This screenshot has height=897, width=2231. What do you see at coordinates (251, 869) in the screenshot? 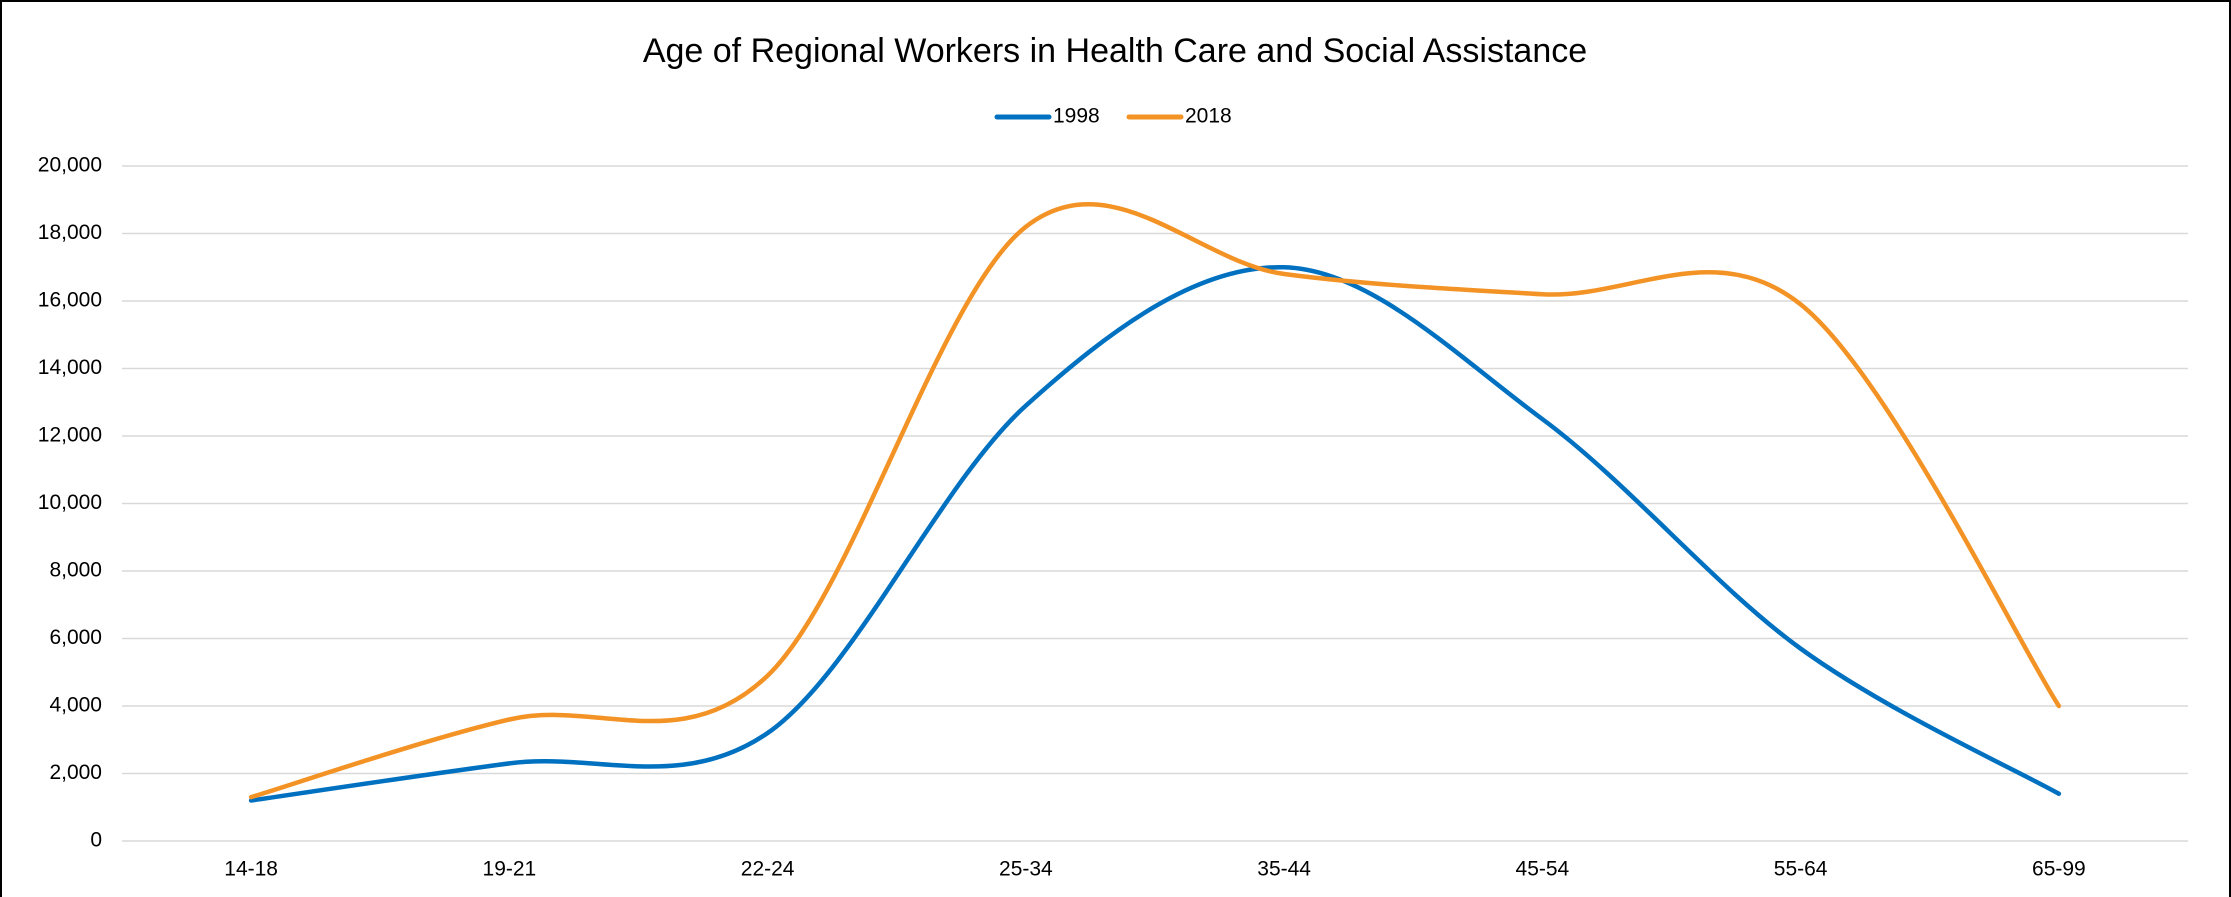
I see `x-tick-label: 14-18` at bounding box center [251, 869].